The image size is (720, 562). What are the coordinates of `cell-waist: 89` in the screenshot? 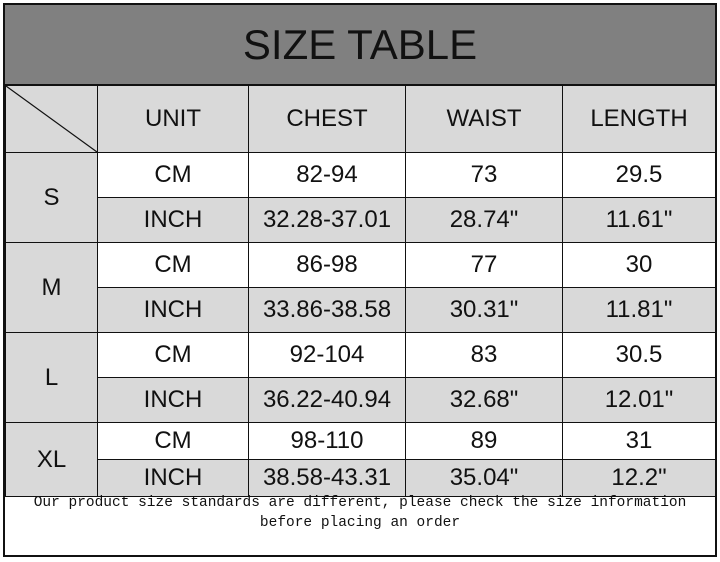 It's located at (484, 441).